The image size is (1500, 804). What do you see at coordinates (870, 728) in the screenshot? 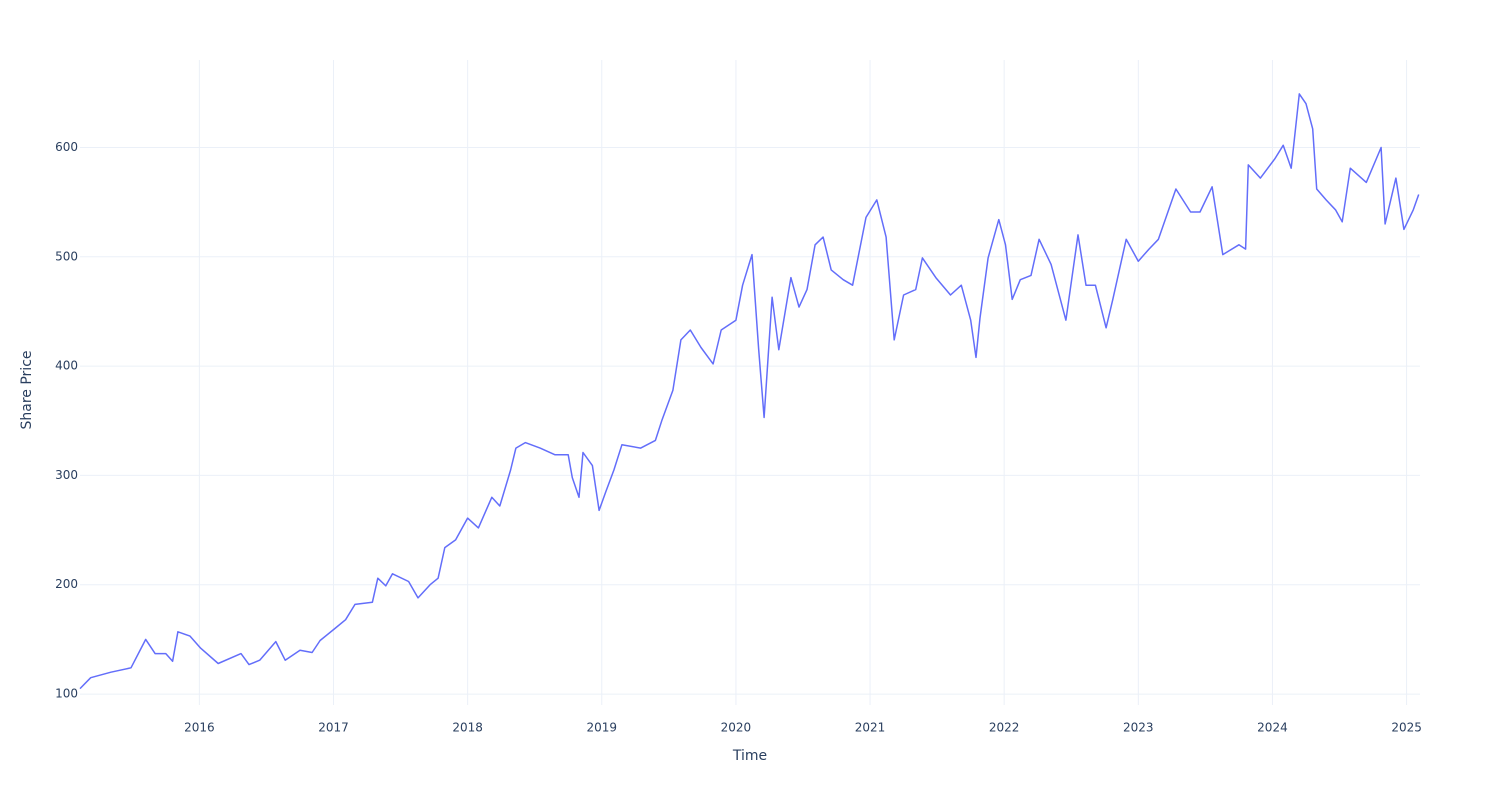
I see `x-tick-label: 2021` at bounding box center [870, 728].